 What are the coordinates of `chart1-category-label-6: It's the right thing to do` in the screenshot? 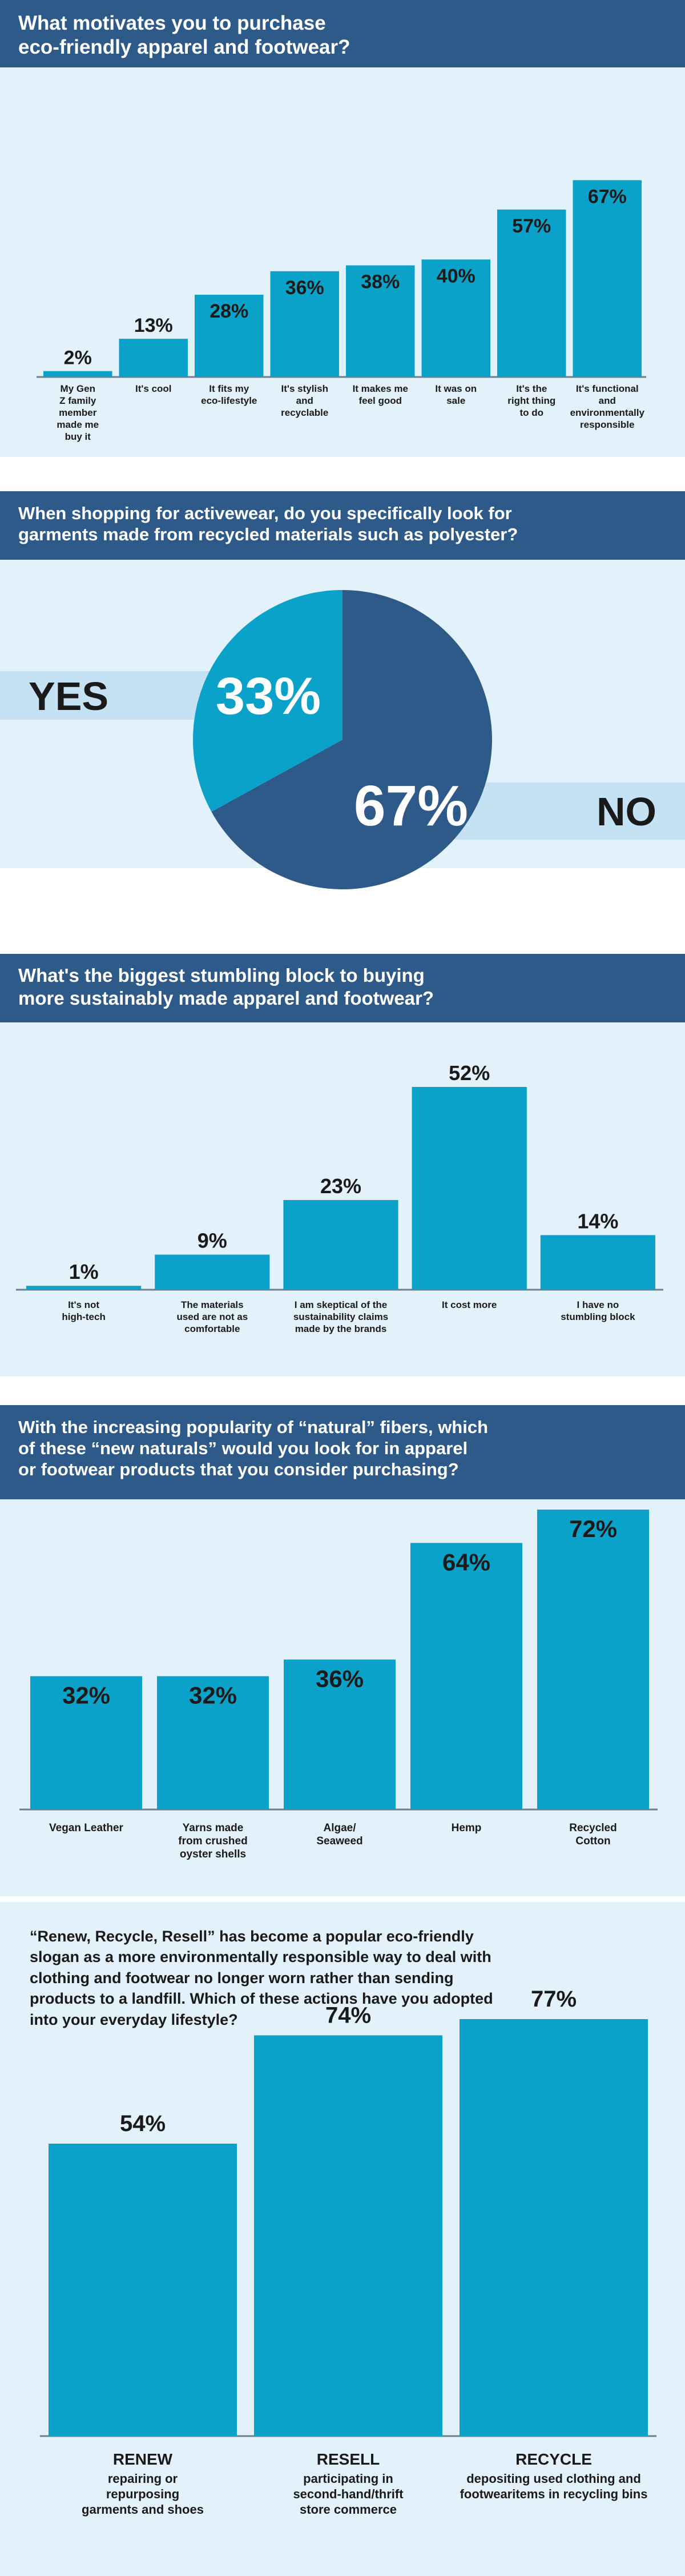 It's located at (531, 400).